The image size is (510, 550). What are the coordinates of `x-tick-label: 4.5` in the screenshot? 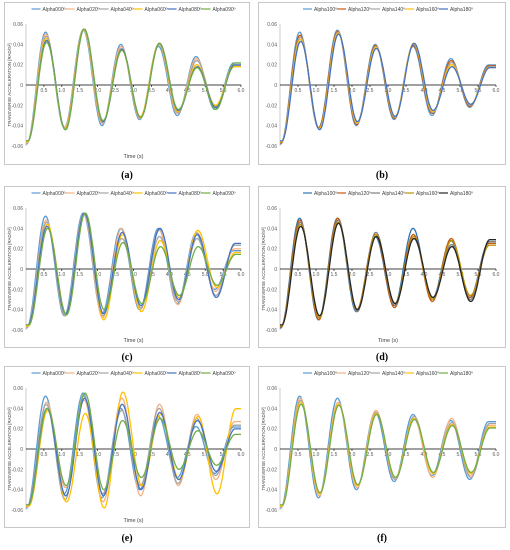 It's located at (442, 455).